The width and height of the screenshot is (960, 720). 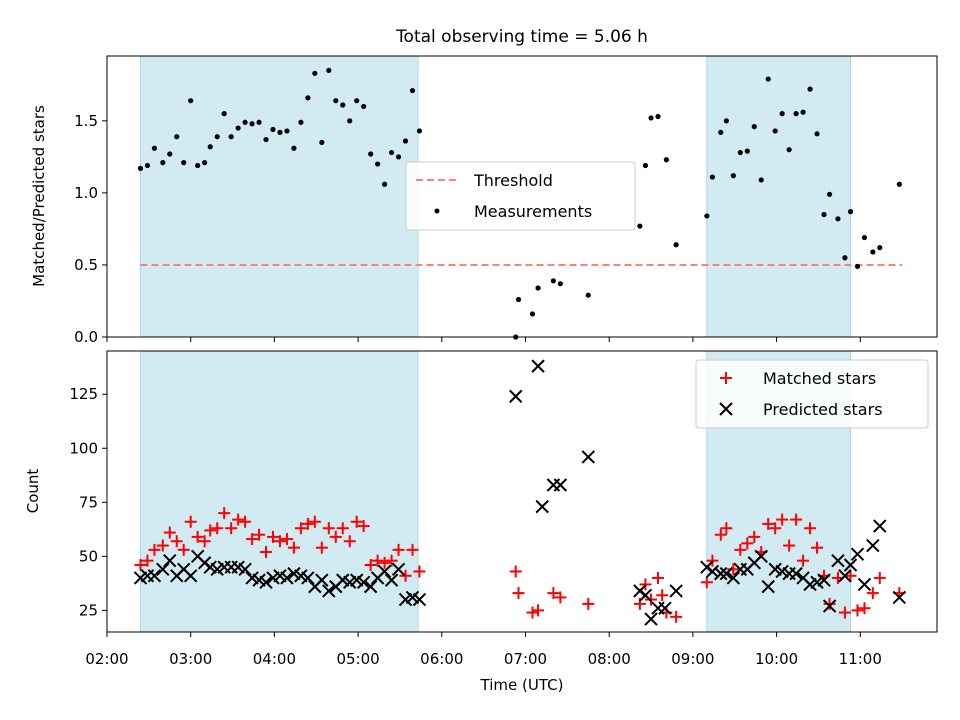 What do you see at coordinates (83, 448) in the screenshot?
I see `y-tick-label: 100` at bounding box center [83, 448].